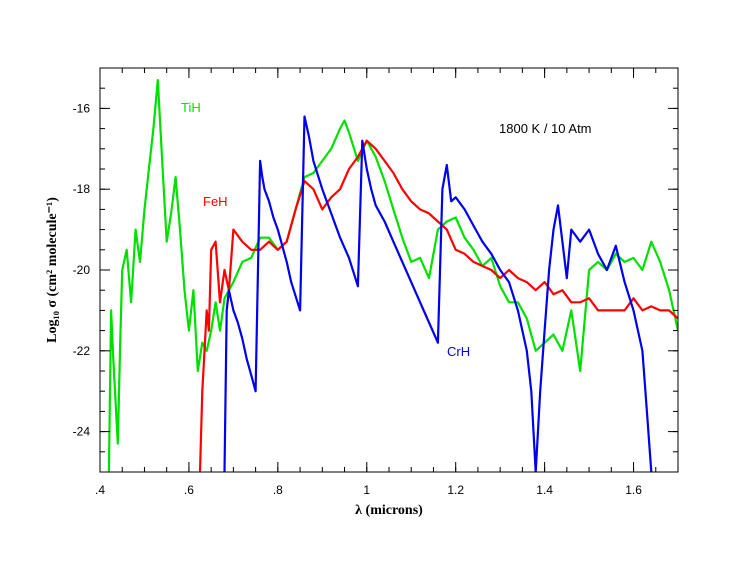 Image resolution: width=746 pixels, height=576 pixels. I want to click on y-axis-title: Log₁₀ σ (cm² molecule⁻¹), so click(52, 270).